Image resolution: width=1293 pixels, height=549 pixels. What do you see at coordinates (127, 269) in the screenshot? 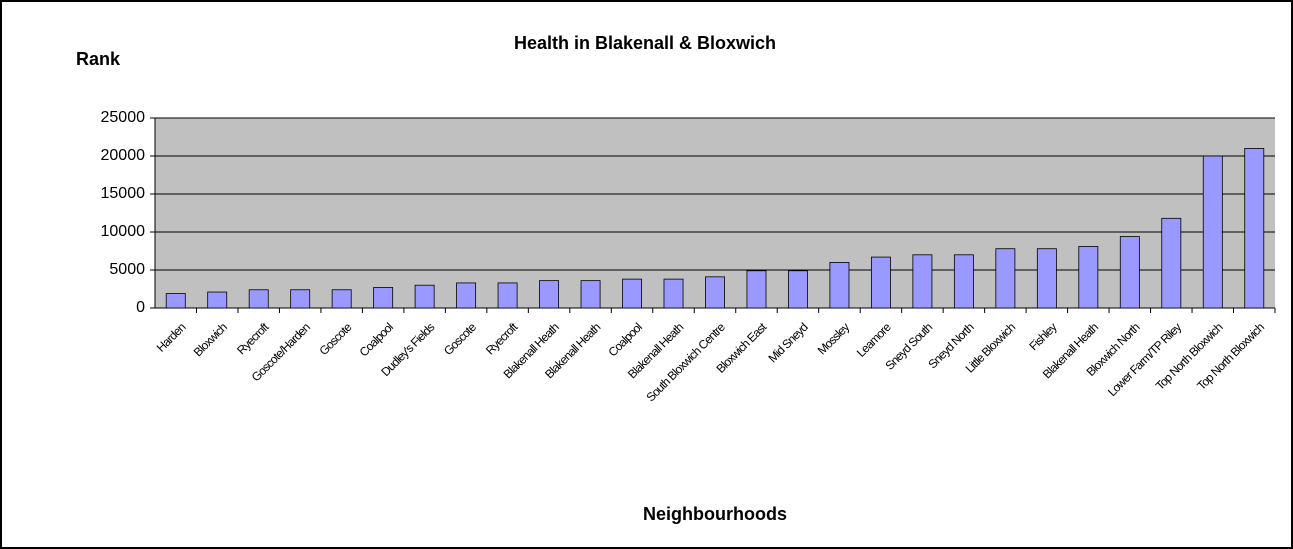
I see `y-tick-label: 5000` at bounding box center [127, 269].